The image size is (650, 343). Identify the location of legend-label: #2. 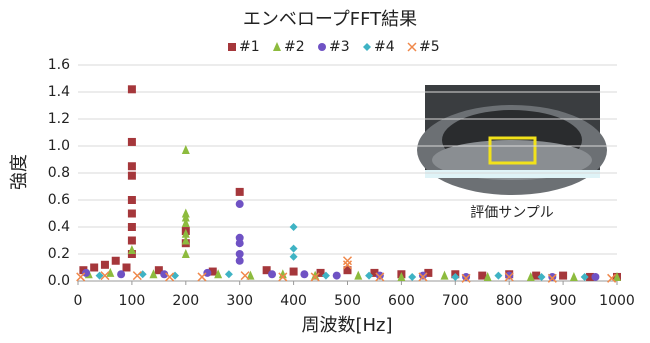
(294, 47).